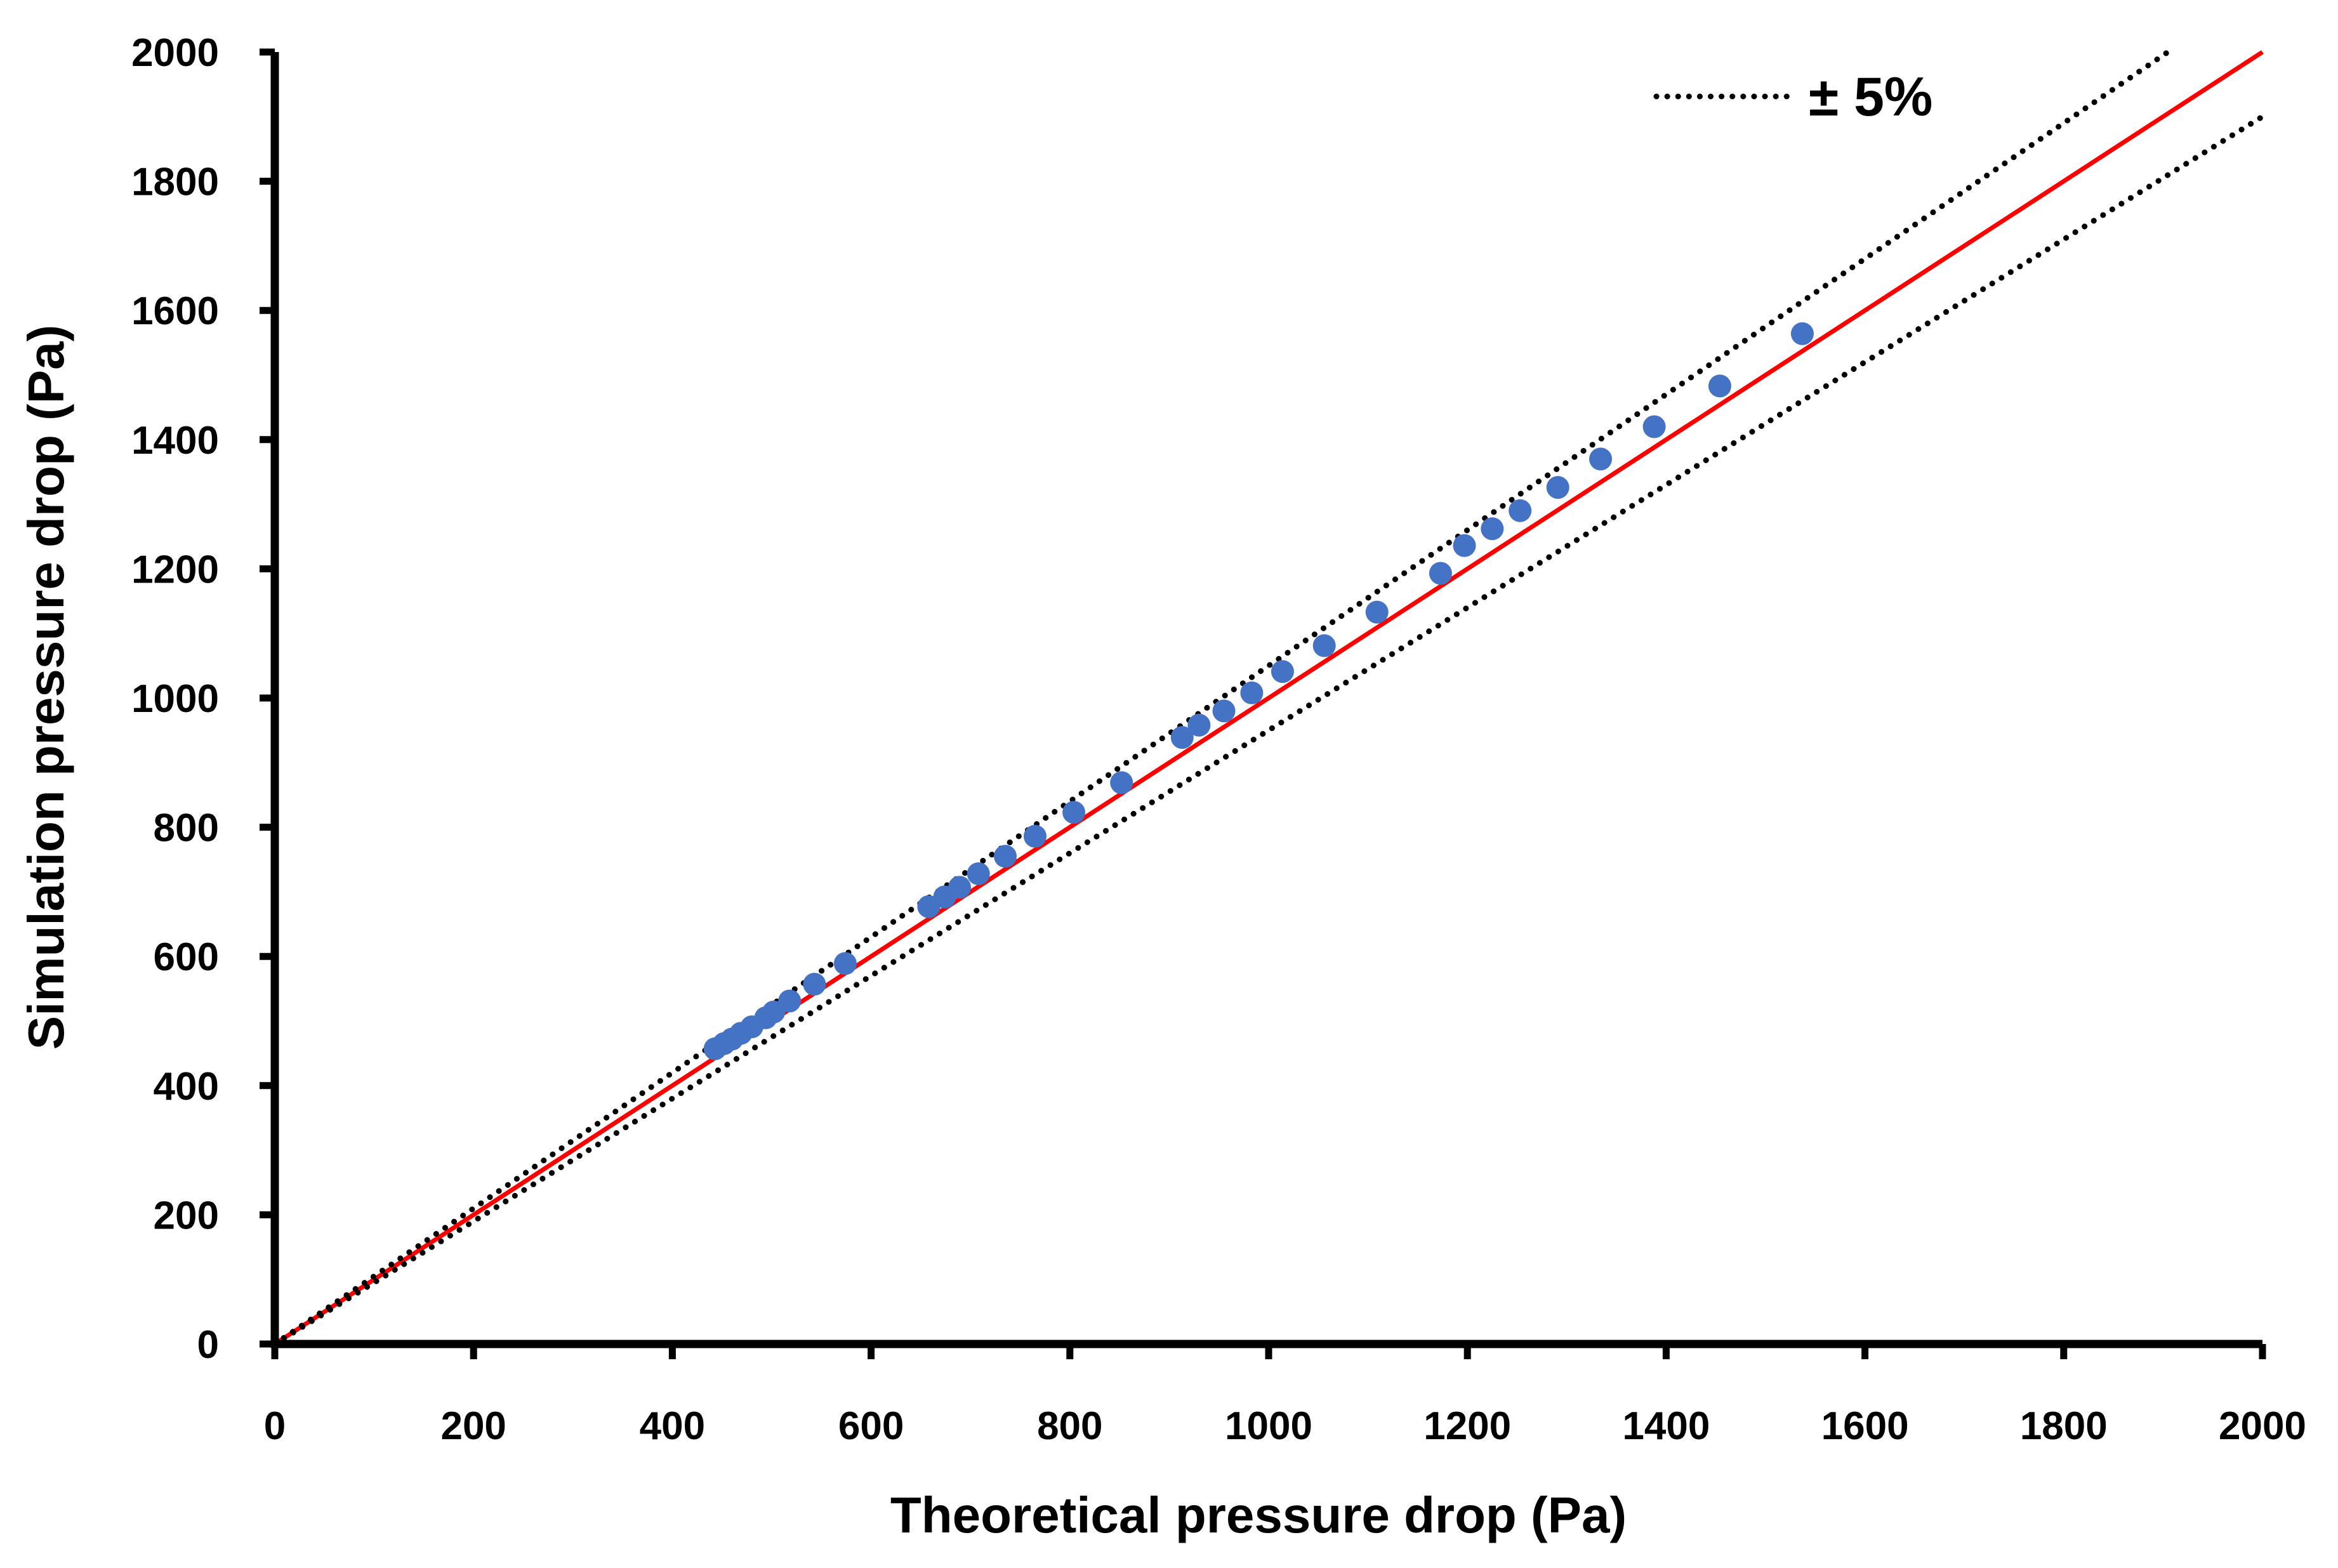  What do you see at coordinates (208, 1345) in the screenshot?
I see `y-tick-label: 0` at bounding box center [208, 1345].